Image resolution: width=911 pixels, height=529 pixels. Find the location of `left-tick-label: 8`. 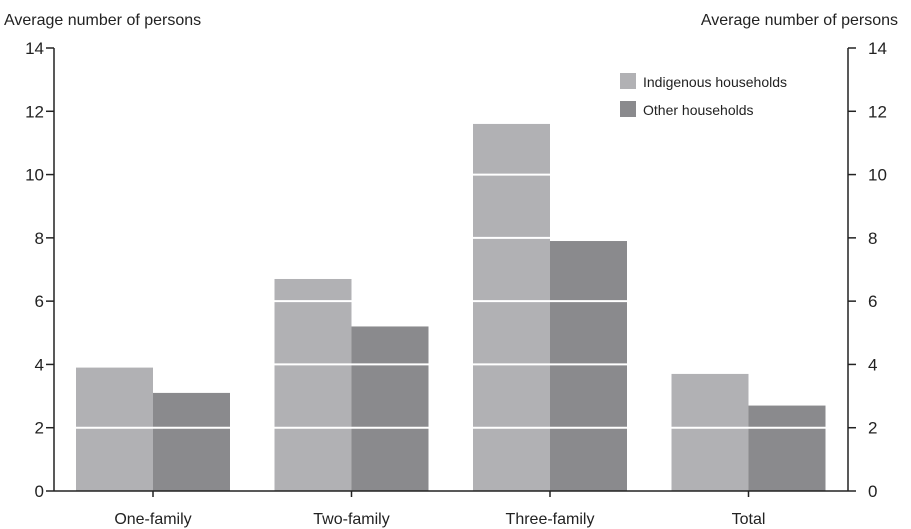

left-tick-label: 8 is located at coordinates (39, 238).